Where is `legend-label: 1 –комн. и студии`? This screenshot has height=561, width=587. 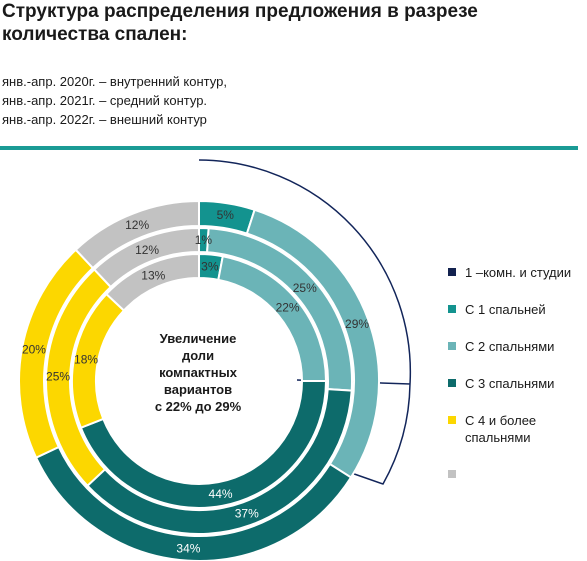
legend-label: 1 –комн. и студии is located at coordinates (518, 272).